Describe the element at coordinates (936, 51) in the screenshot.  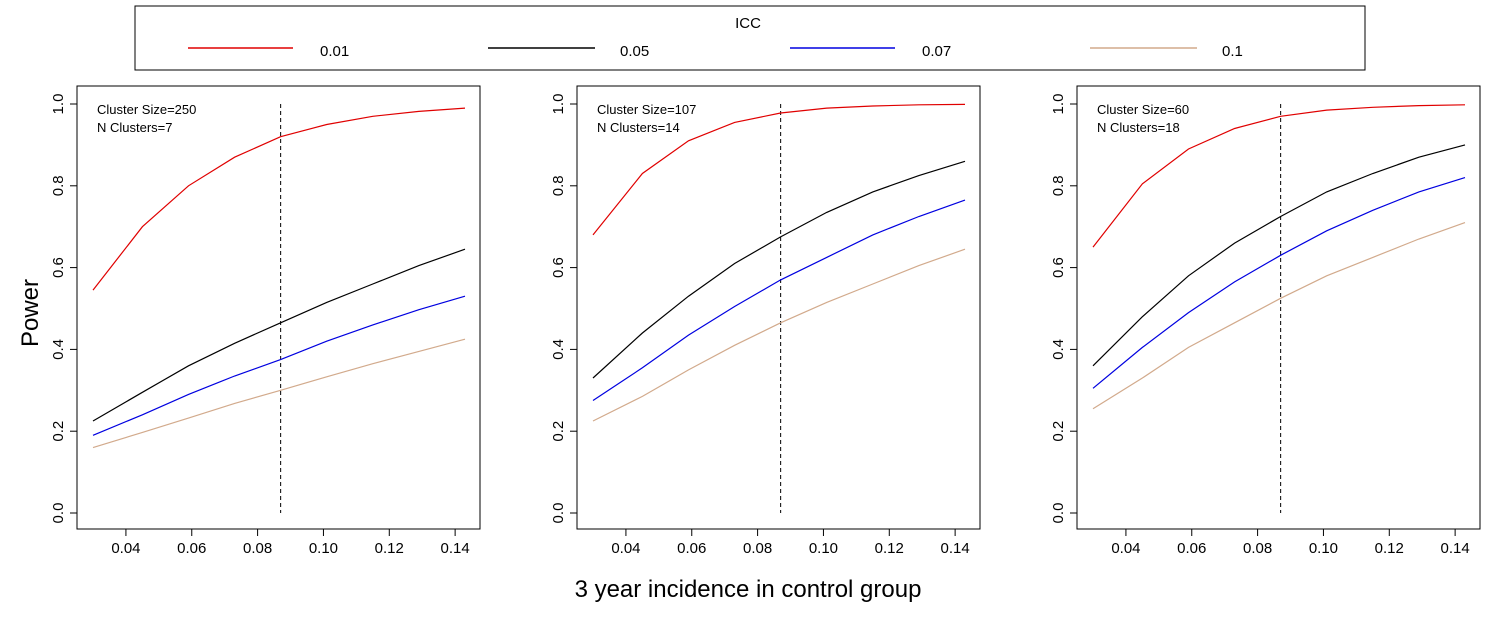
I see `legend-label-2: 0.07` at that location.